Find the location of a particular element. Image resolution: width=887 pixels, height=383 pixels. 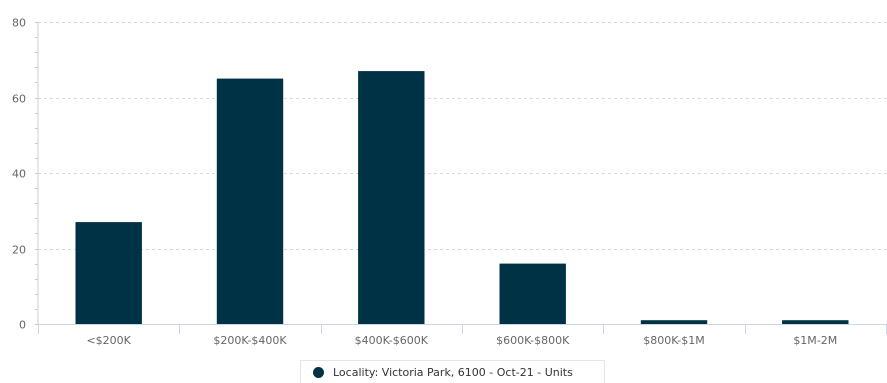

x-tick-label: <$200K is located at coordinates (108, 340).